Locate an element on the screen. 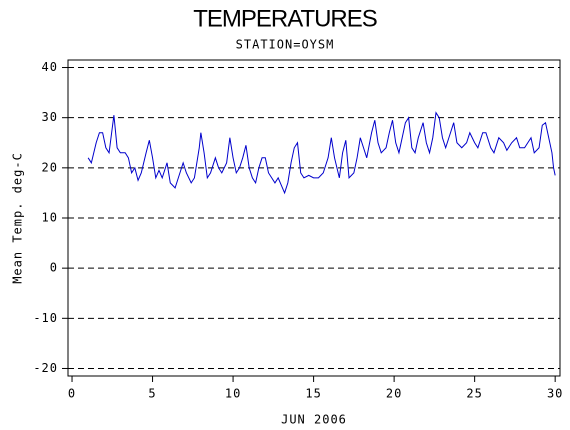  y-tick-label: 0 is located at coordinates (54, 268).